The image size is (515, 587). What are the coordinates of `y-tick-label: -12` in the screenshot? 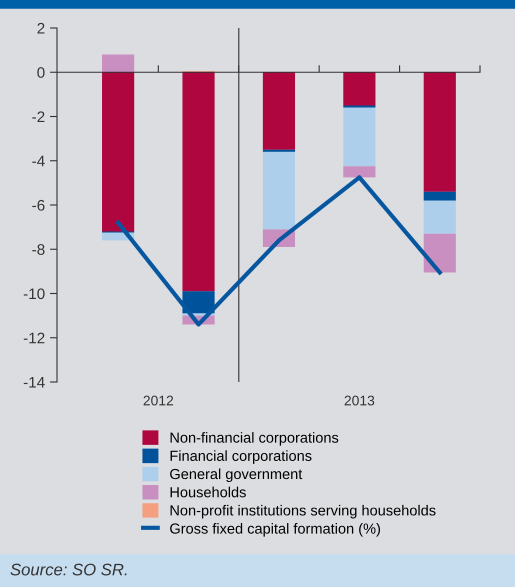 It's located at (34, 338).